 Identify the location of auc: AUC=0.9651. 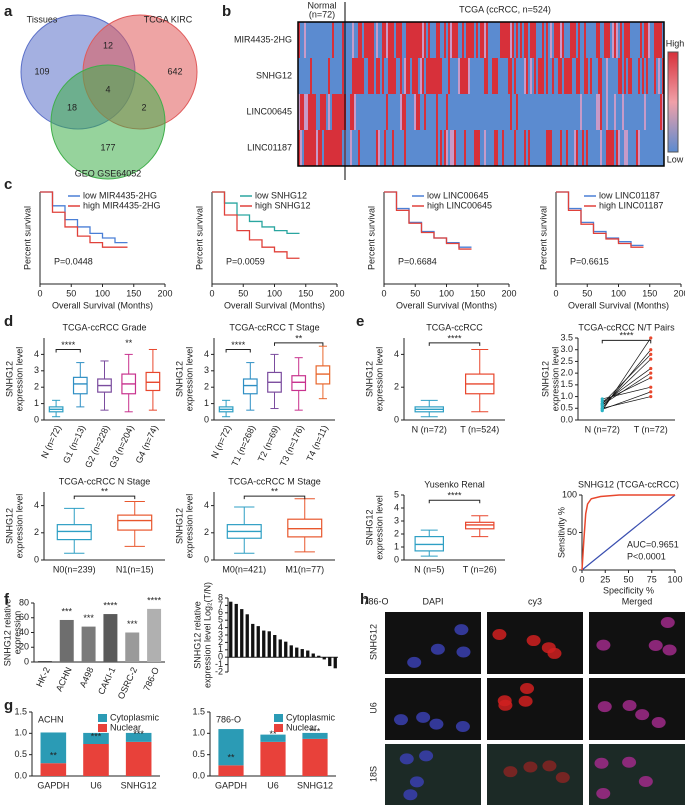
(653, 544).